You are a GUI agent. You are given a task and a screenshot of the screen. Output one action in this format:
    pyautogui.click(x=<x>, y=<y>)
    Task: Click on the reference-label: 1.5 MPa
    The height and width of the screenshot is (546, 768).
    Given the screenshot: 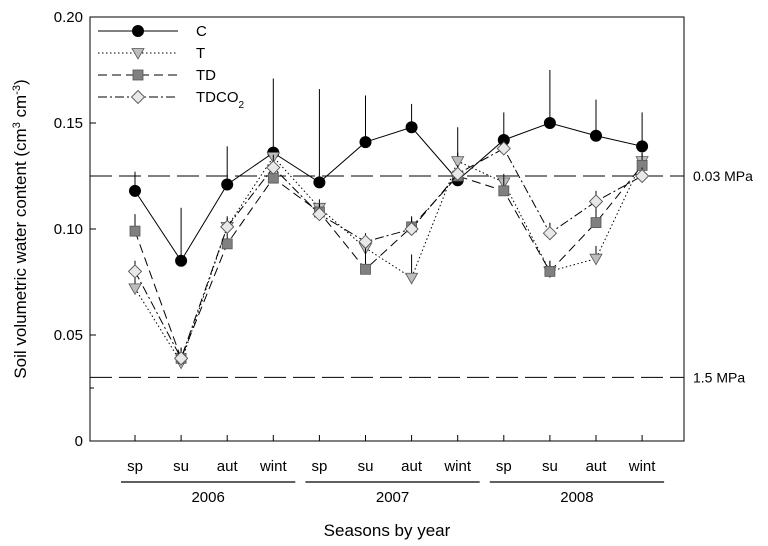 What is the action you would take?
    pyautogui.click(x=719, y=377)
    